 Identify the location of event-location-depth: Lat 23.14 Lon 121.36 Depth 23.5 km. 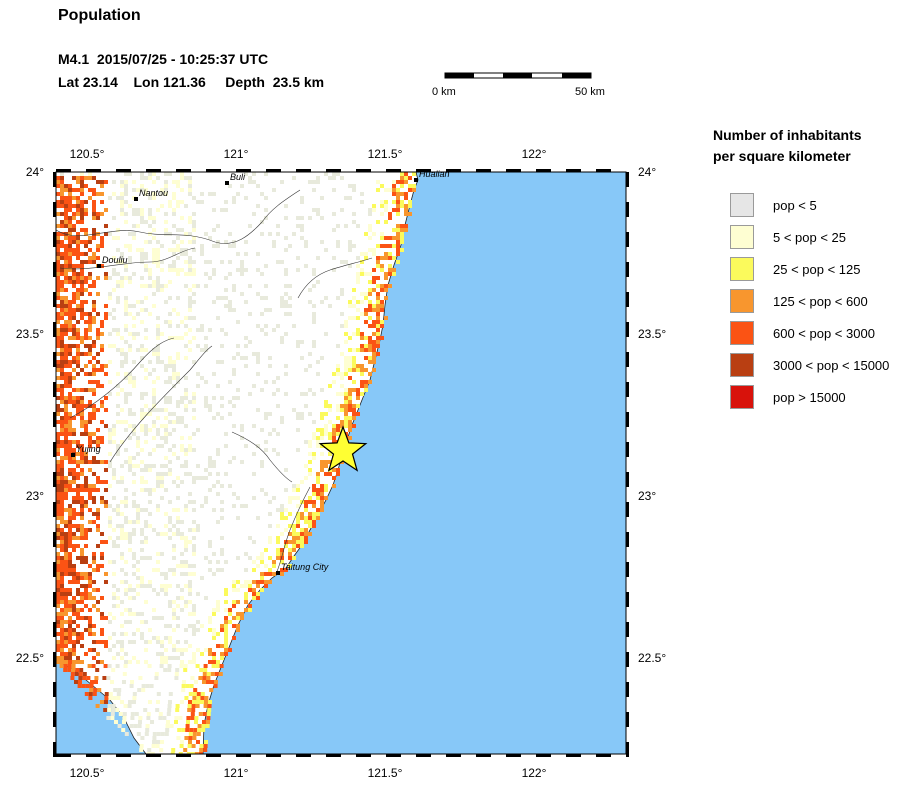
(191, 82).